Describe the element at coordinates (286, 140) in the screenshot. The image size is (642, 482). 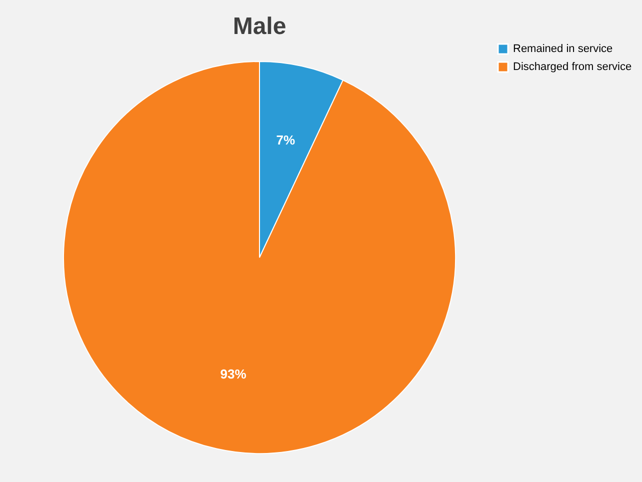
I see `data-label: 7%` at that location.